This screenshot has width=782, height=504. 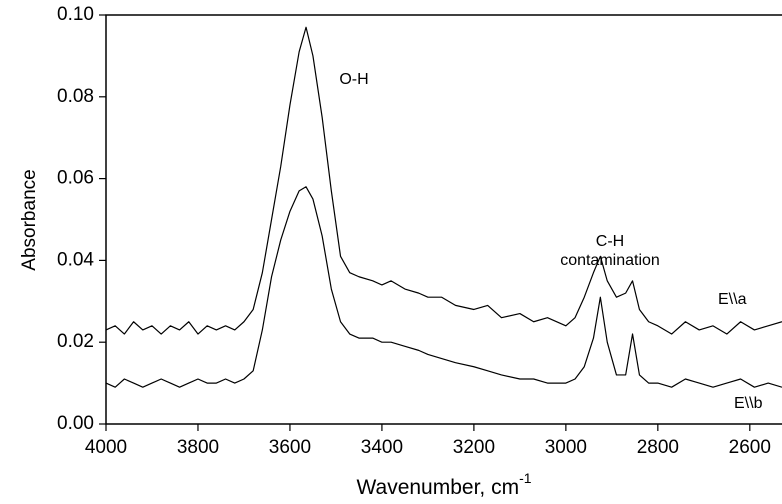 What do you see at coordinates (290, 447) in the screenshot?
I see `x-tick-label: 3600` at bounding box center [290, 447].